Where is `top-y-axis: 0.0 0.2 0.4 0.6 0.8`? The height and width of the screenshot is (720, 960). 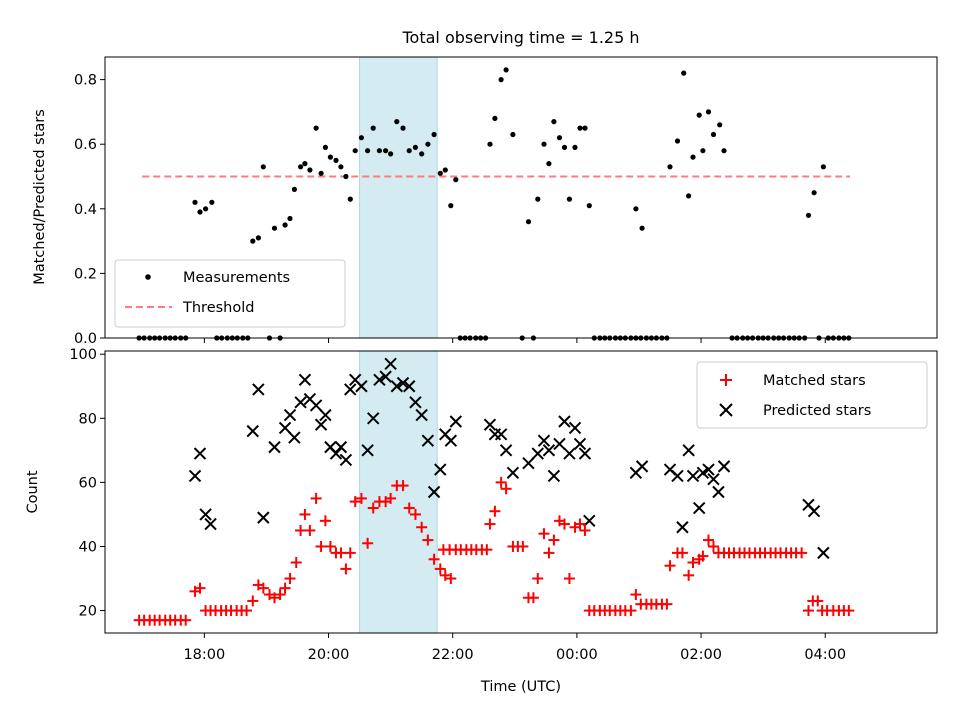 top-y-axis: 0.0 0.2 0.4 0.6 0.8 is located at coordinates (89, 210).